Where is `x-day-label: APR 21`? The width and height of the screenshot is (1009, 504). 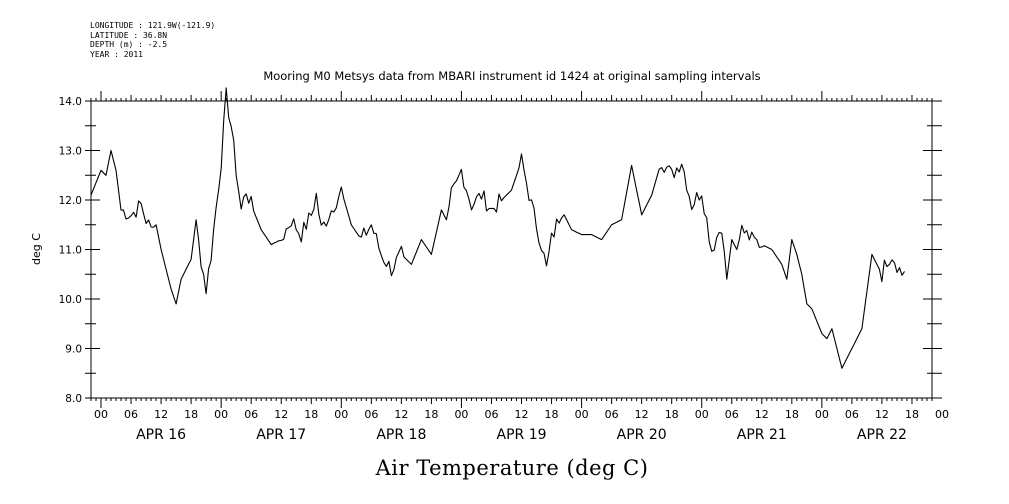
x-day-label: APR 21 is located at coordinates (762, 435).